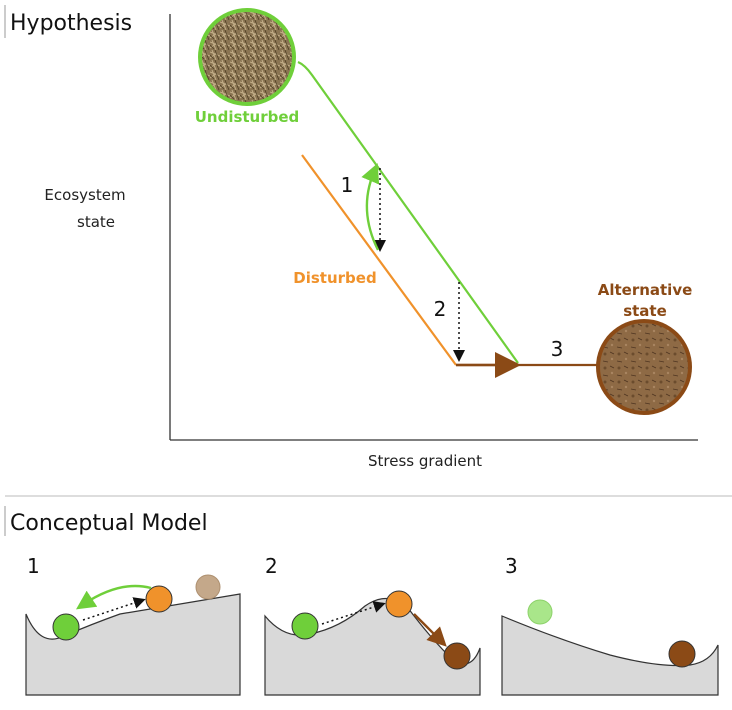 This screenshot has height=710, width=732. Describe the element at coordinates (109, 523) in the screenshot. I see `conceptual-title: Conceptual Model` at that location.